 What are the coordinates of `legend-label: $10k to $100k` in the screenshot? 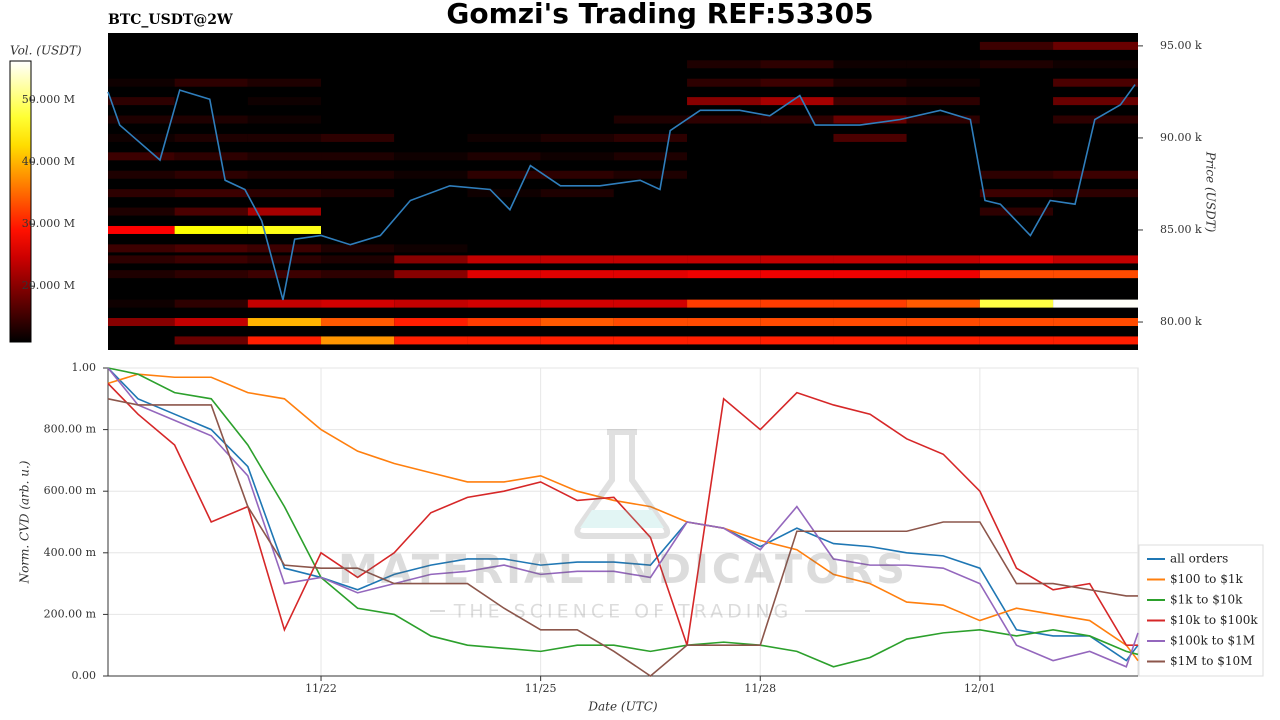 It's located at (1214, 620).